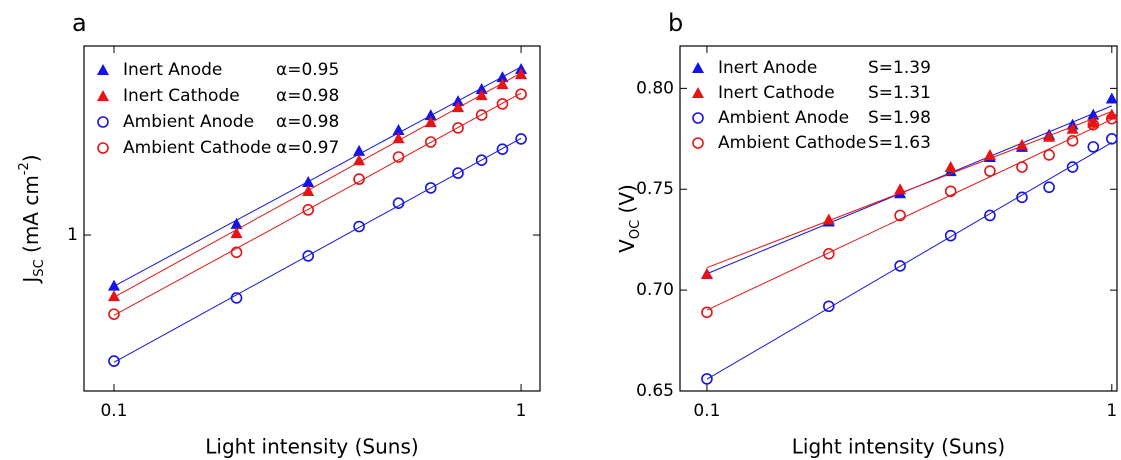 This screenshot has height=460, width=1121. I want to click on legend-label: Ambient Anode, so click(188, 122).